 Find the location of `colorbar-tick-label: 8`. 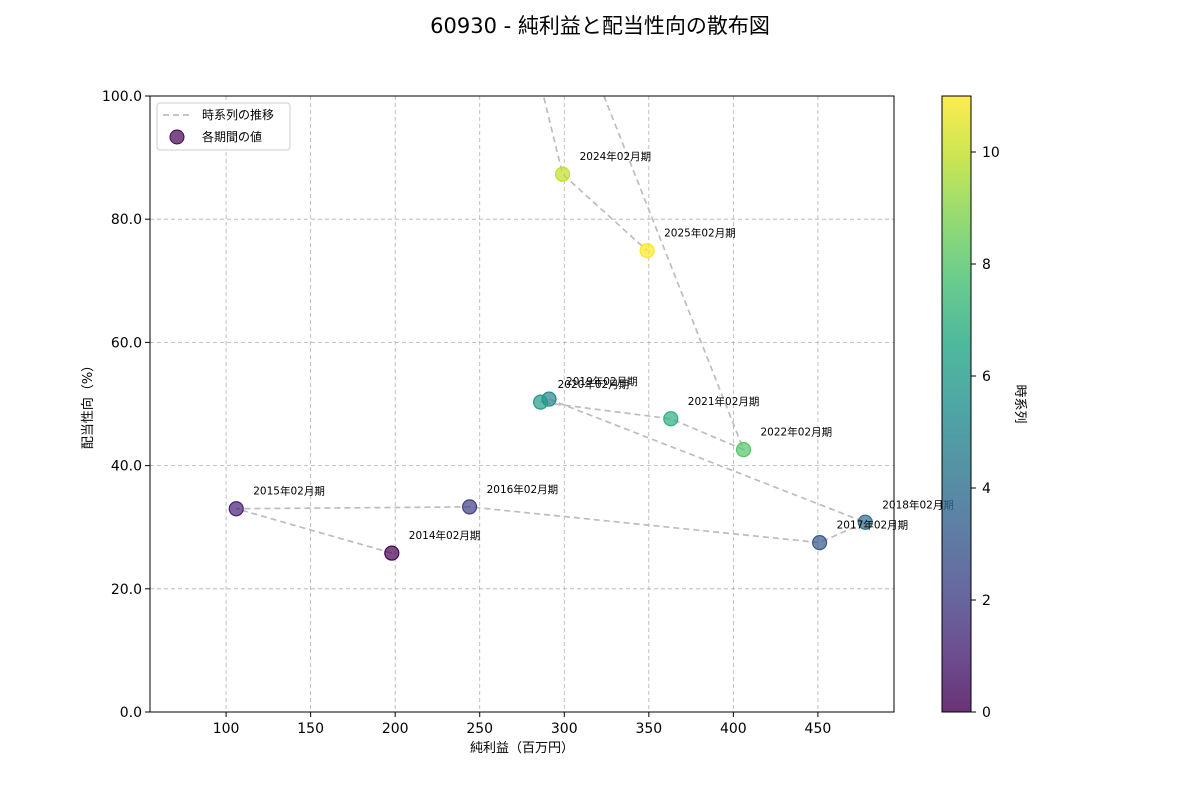

colorbar-tick-label: 8 is located at coordinates (986, 265).